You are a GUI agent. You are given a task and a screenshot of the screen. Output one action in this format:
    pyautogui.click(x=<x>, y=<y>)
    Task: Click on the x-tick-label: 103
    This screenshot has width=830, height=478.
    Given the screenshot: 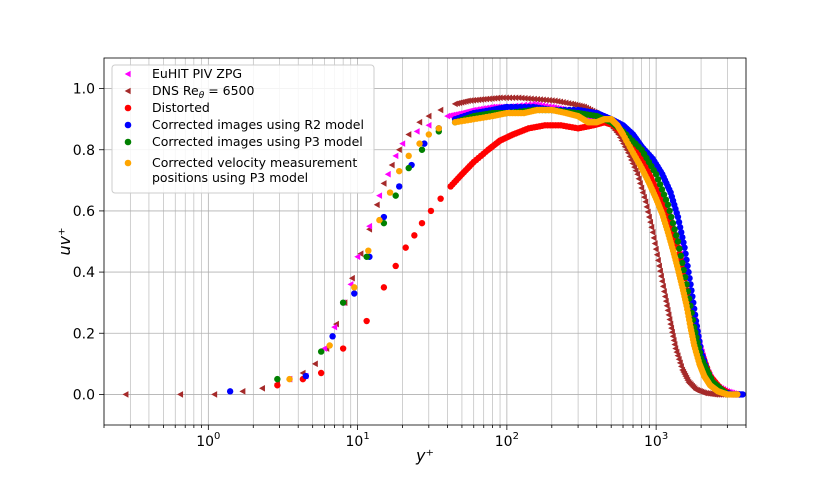 What is the action you would take?
    pyautogui.click(x=656, y=440)
    